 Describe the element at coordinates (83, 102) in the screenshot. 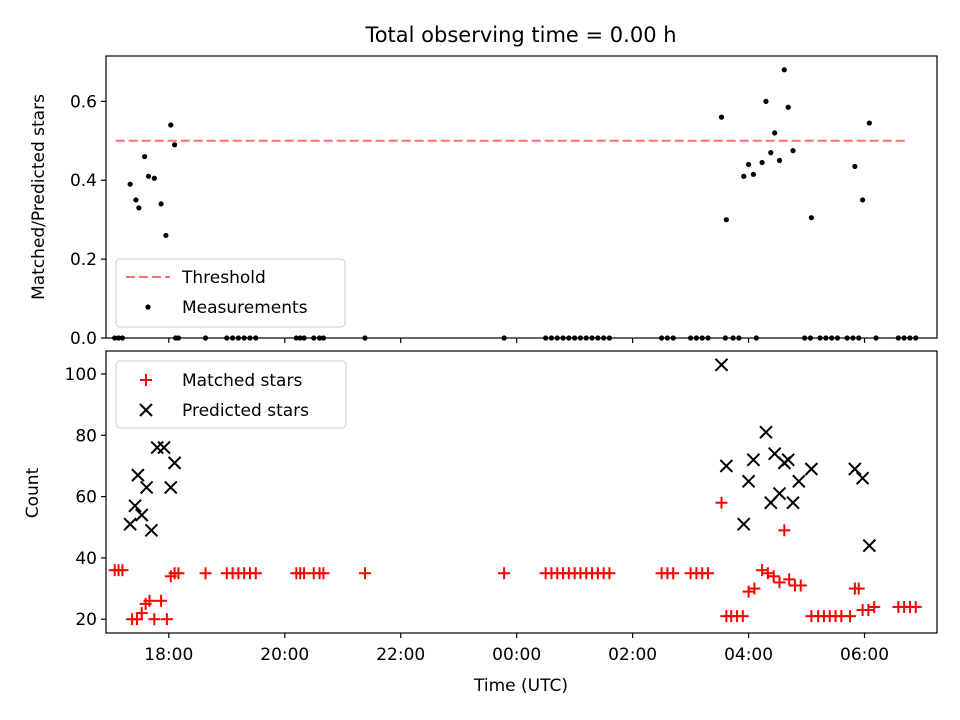

I see `ratio-y-tick-label: 0.6` at that location.